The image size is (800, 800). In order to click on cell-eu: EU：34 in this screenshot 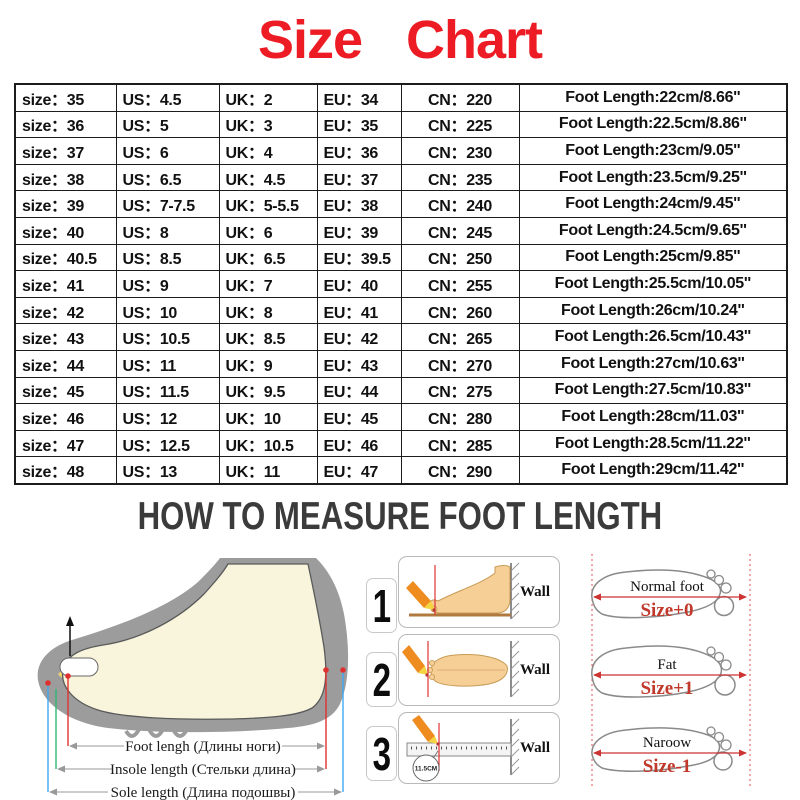, I will do `click(359, 97)`.